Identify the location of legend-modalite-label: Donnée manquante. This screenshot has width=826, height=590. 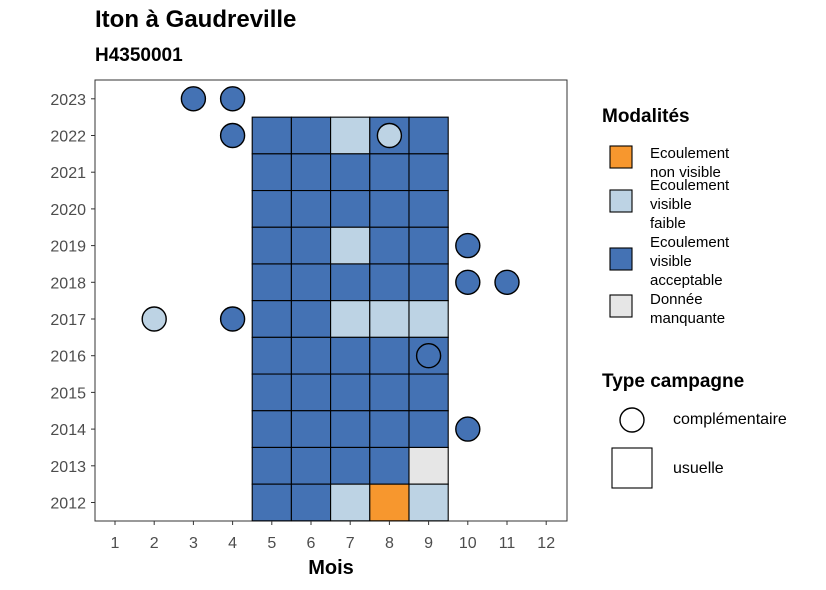
(715, 309).